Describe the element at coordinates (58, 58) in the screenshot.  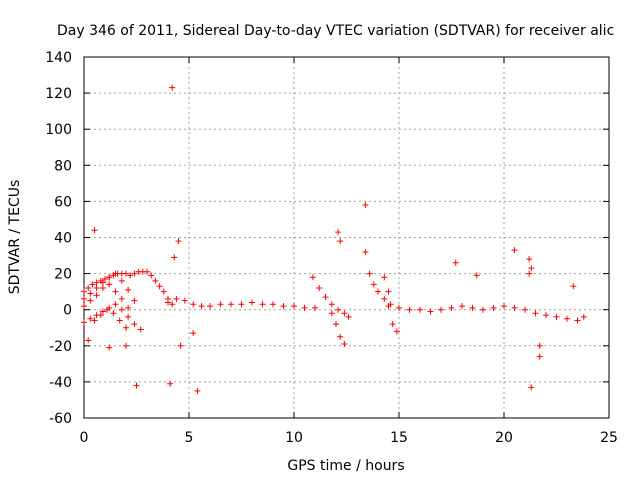
I see `y-tick-label: 140` at that location.